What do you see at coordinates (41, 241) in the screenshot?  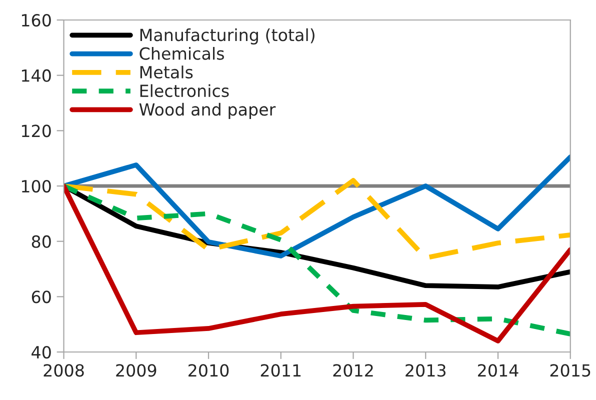 I see `y-tick-label: 80` at bounding box center [41, 241].